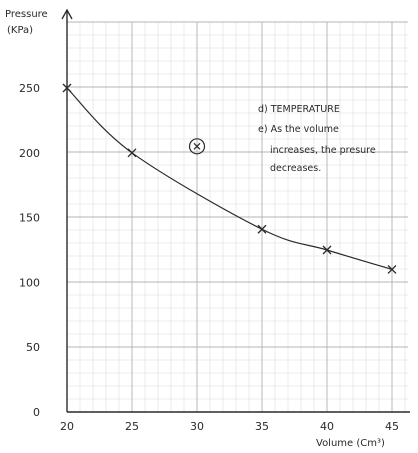 The width and height of the screenshot is (418, 453). I want to click on outlier-circle, so click(197, 146).